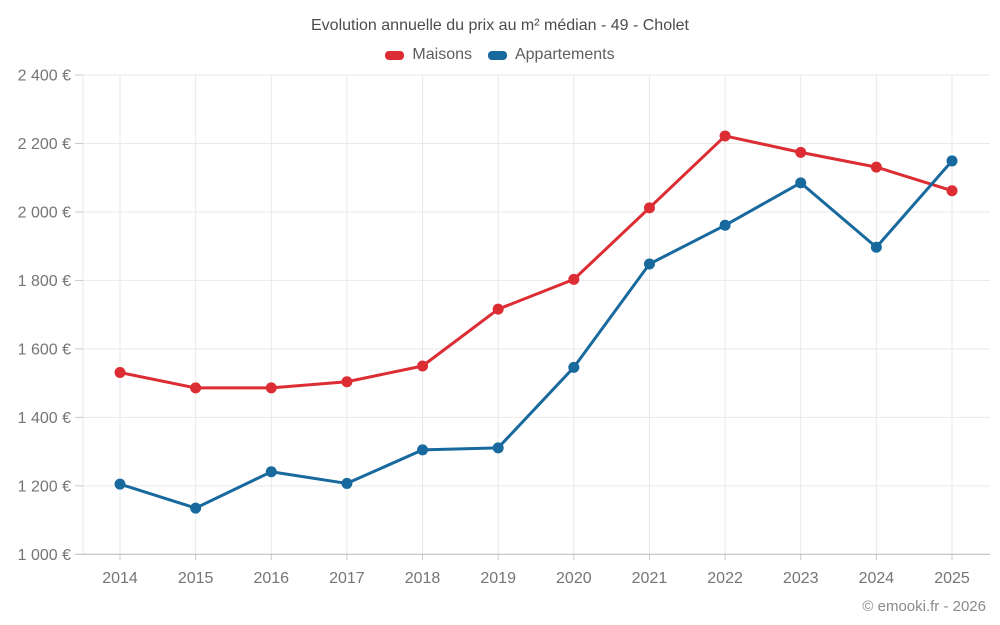  Describe the element at coordinates (924, 606) in the screenshot. I see `copyright-credit: © emooki.fr - 2026` at that location.